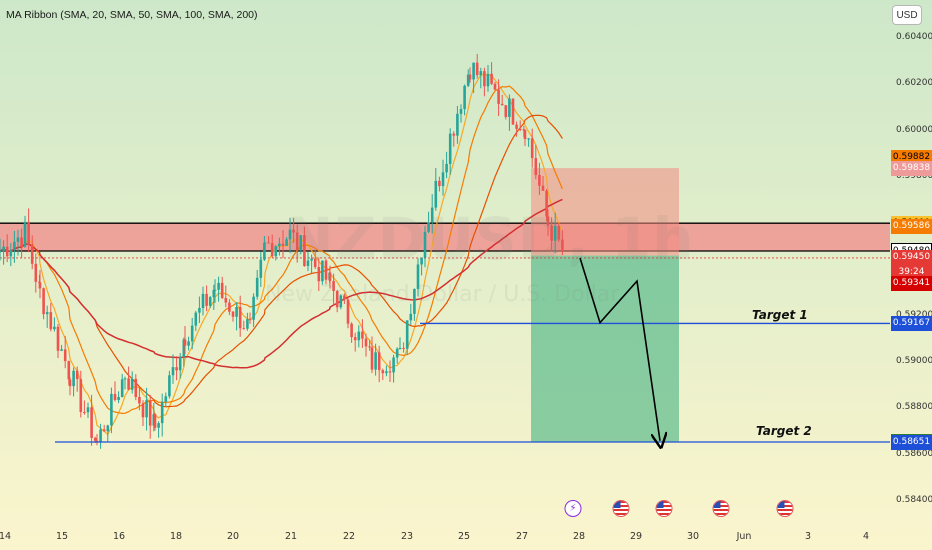 Image resolution: width=932 pixels, height=550 pixels. I want to click on currency-button: USD, so click(907, 15).